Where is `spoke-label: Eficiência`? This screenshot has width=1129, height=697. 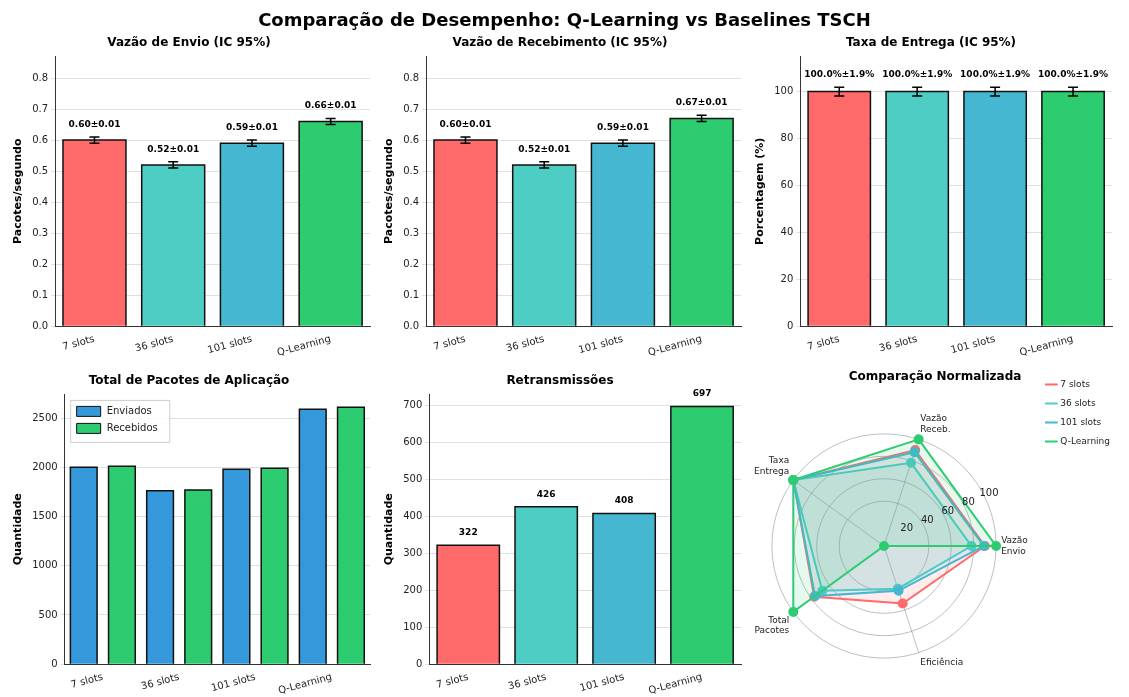
spoke-label: Eficiência is located at coordinates (942, 662).